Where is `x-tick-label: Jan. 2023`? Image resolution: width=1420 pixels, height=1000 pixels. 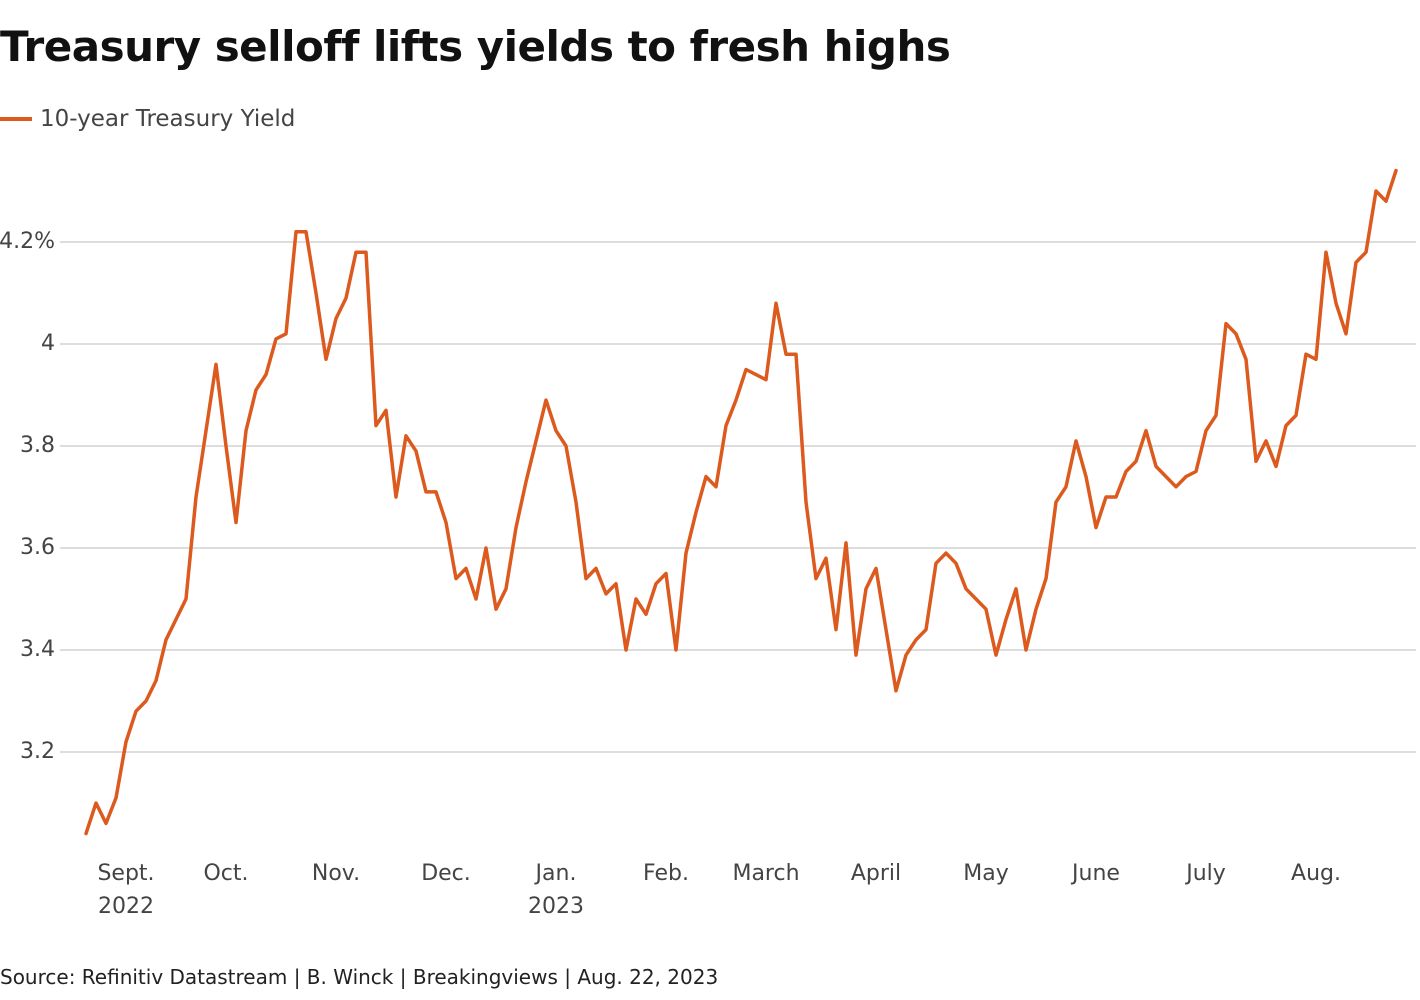
x-tick-label: Jan. 2023 is located at coordinates (556, 890).